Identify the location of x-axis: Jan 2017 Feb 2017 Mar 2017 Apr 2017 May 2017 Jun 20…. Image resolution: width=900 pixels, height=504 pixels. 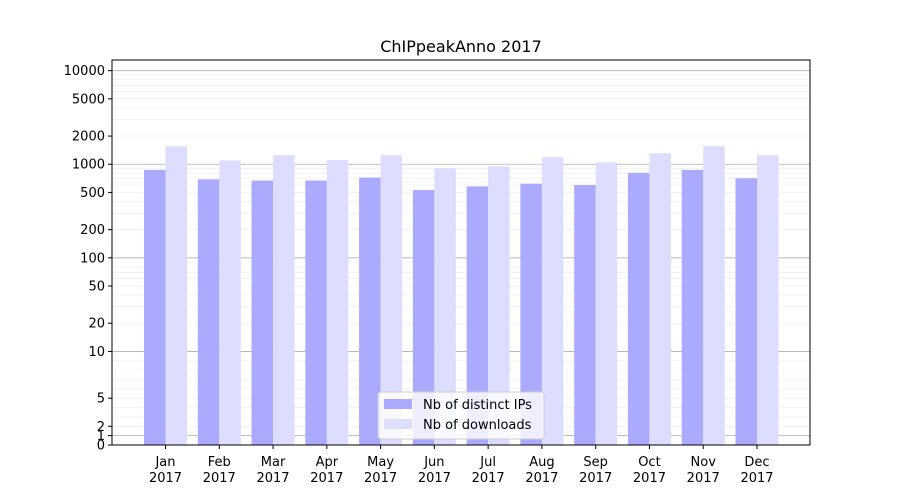
(461, 465).